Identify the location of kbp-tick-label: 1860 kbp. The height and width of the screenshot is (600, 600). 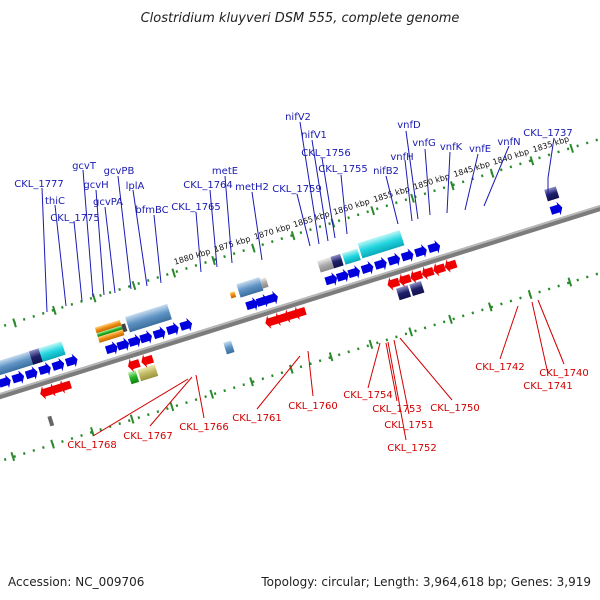
(351, 207).